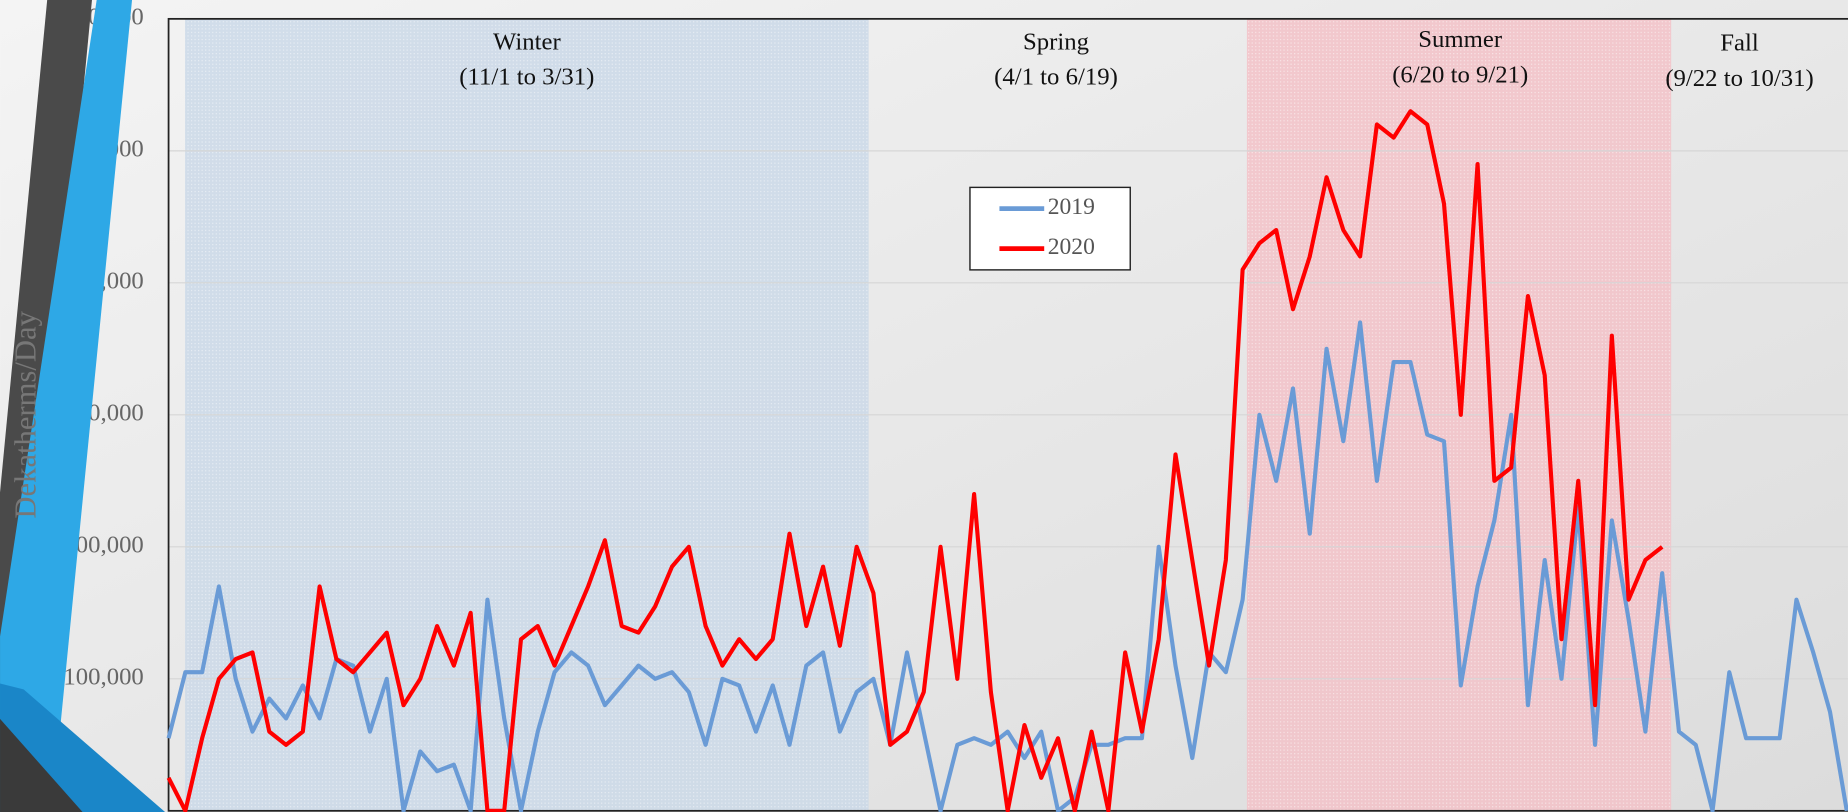 The width and height of the screenshot is (1848, 812). Describe the element at coordinates (1460, 39) in the screenshot. I see `season-name: Summer` at that location.